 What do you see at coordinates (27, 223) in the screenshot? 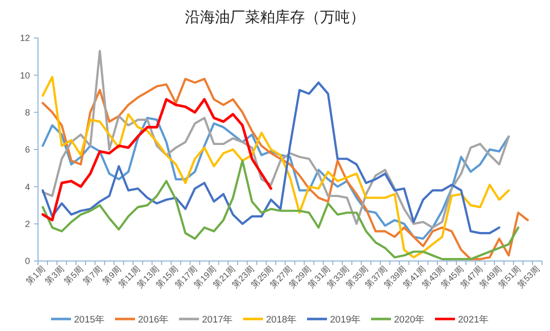
I see `y-tick-label: 2` at bounding box center [27, 223].